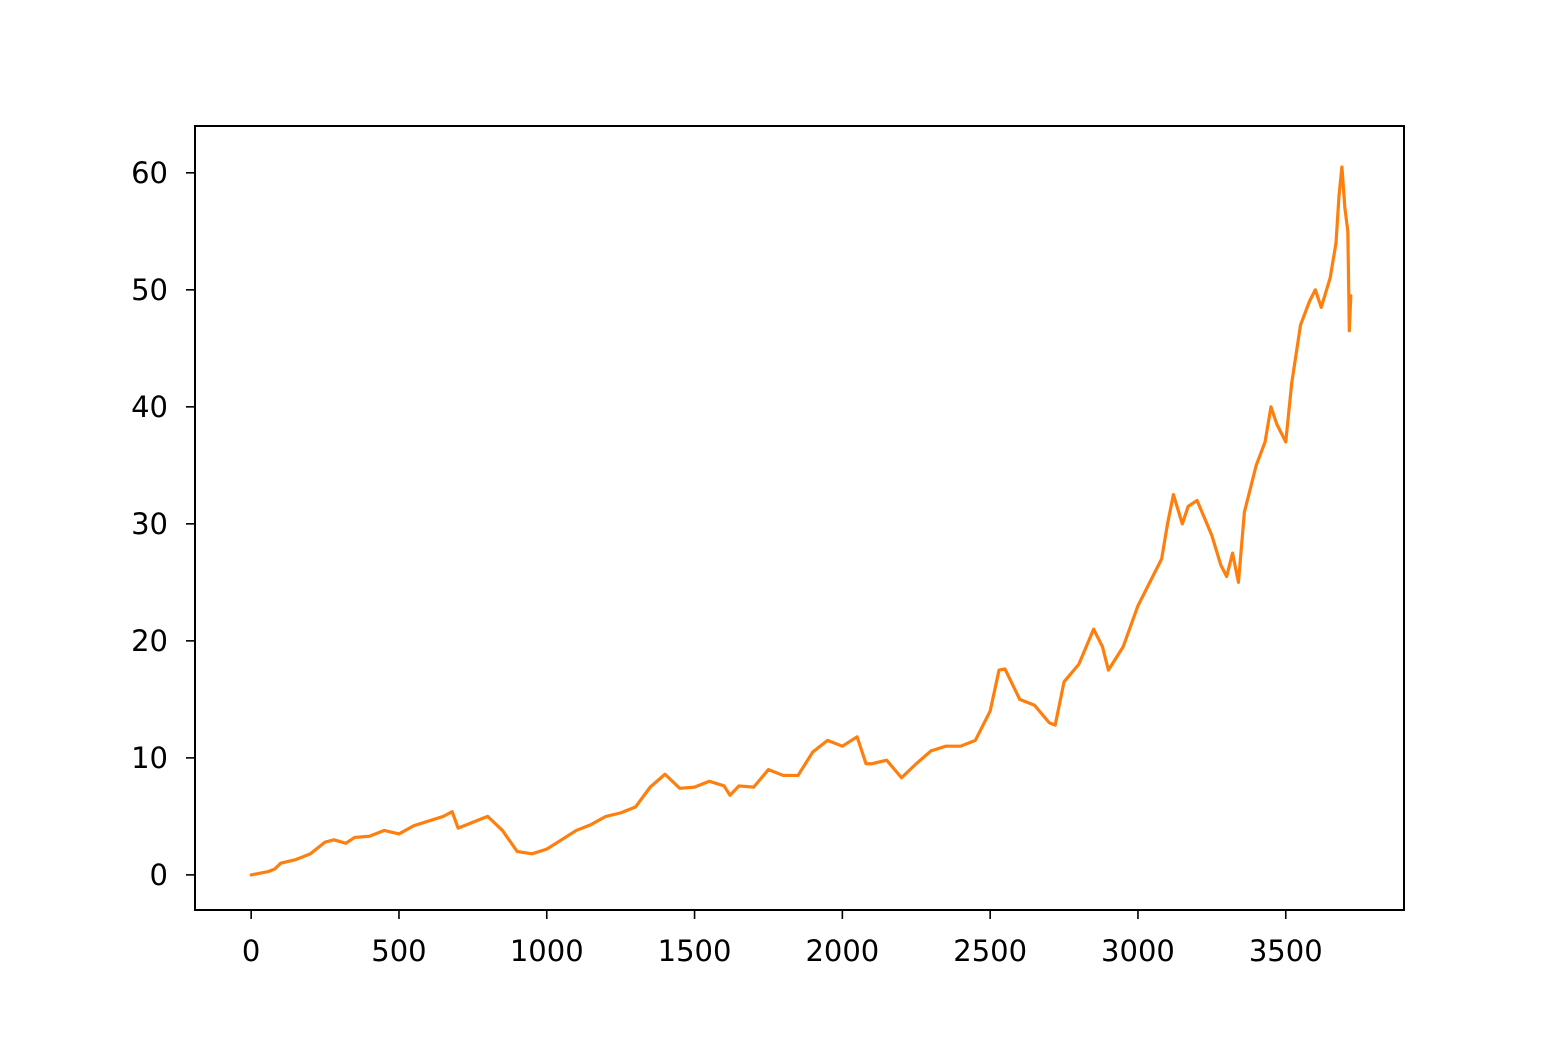  What do you see at coordinates (149, 641) in the screenshot?
I see `y-tick-label: 20` at bounding box center [149, 641].